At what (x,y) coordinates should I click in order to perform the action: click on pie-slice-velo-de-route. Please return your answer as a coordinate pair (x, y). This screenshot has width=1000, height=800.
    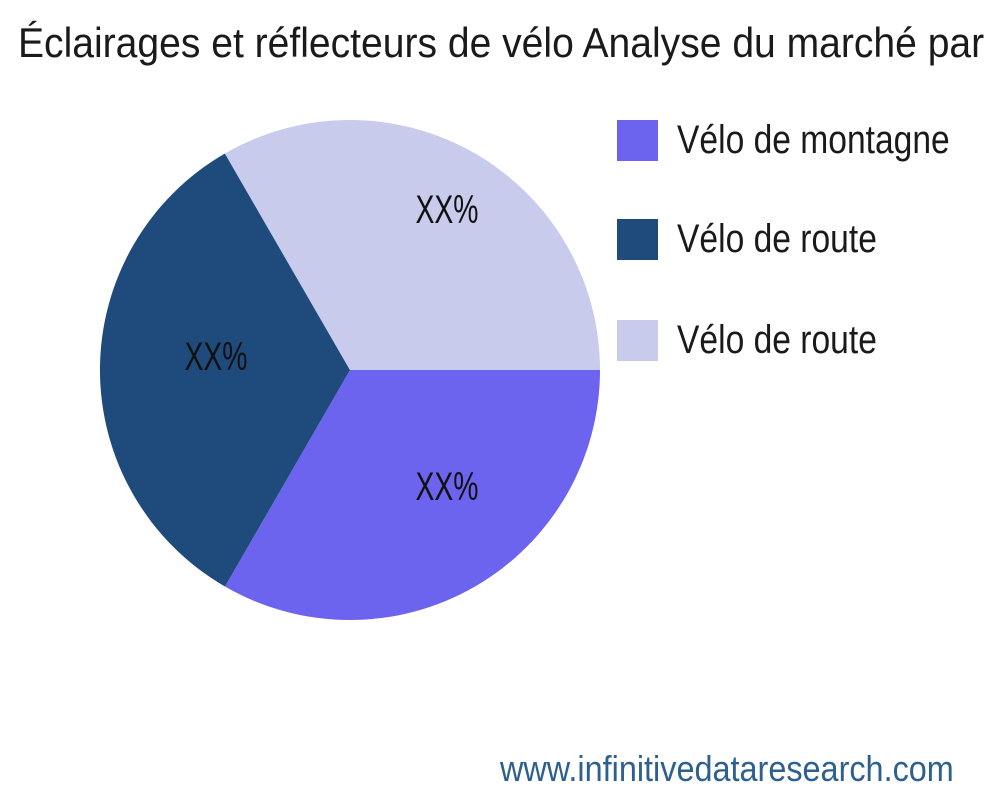
    Looking at the image, I should click on (224, 370).